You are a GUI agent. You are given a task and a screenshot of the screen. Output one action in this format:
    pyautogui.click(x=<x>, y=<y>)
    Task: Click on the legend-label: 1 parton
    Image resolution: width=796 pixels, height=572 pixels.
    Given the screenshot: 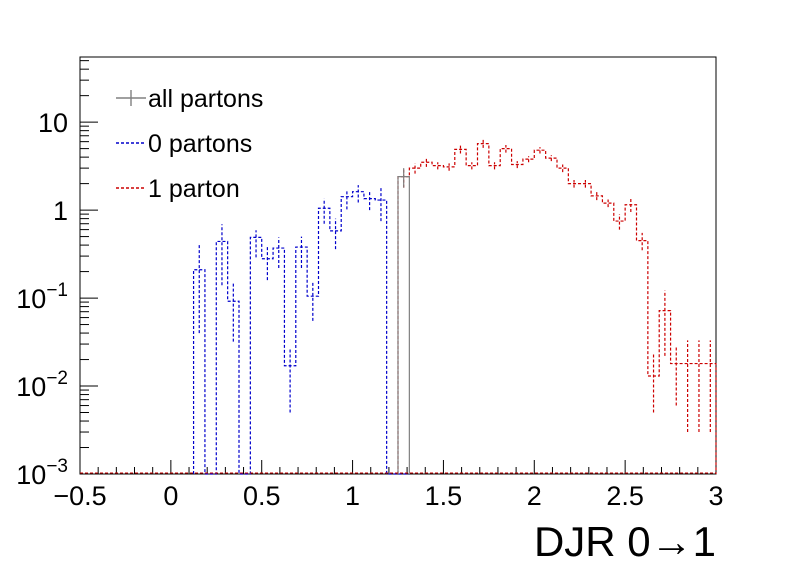 What is the action you would take?
    pyautogui.click(x=194, y=189)
    